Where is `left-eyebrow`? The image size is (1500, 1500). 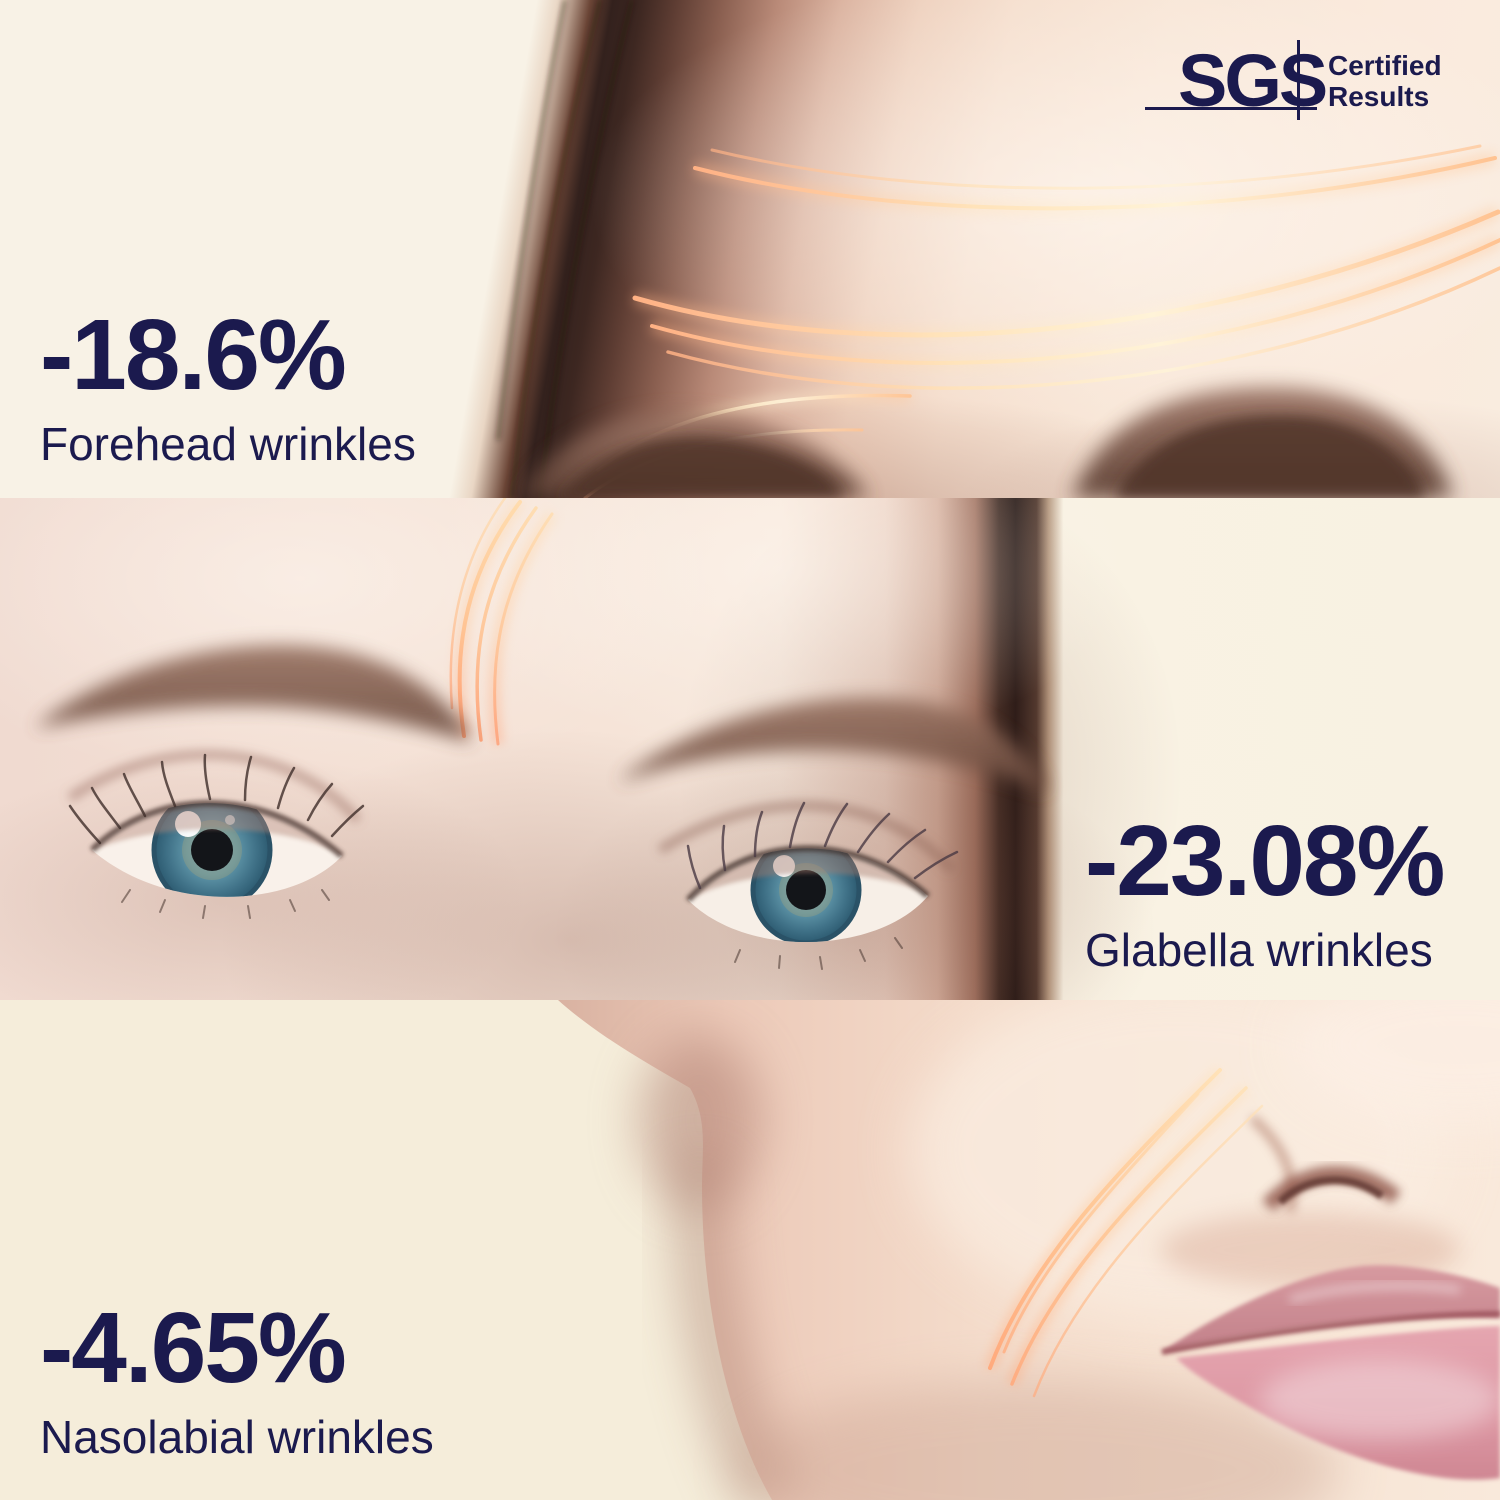
left-eyebrow is located at coordinates (253, 693).